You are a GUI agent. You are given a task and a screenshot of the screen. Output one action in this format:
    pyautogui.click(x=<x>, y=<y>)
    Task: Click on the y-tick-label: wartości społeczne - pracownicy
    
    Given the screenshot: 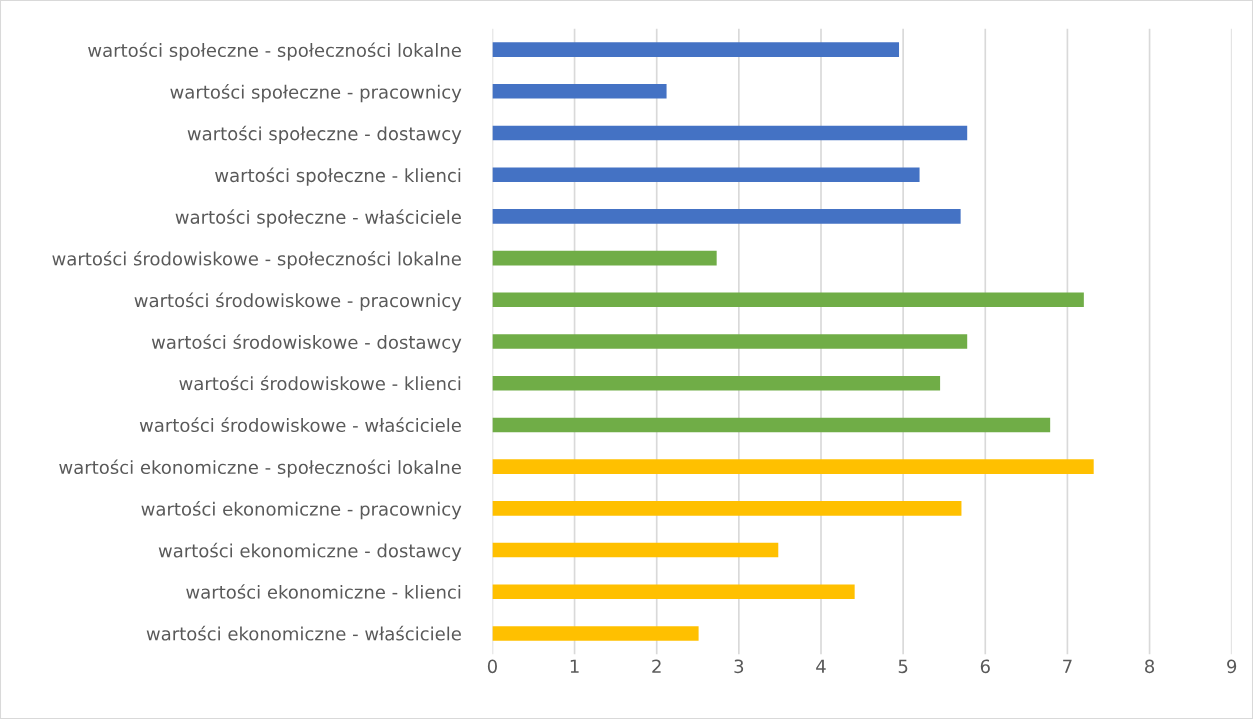 What is the action you would take?
    pyautogui.click(x=316, y=93)
    